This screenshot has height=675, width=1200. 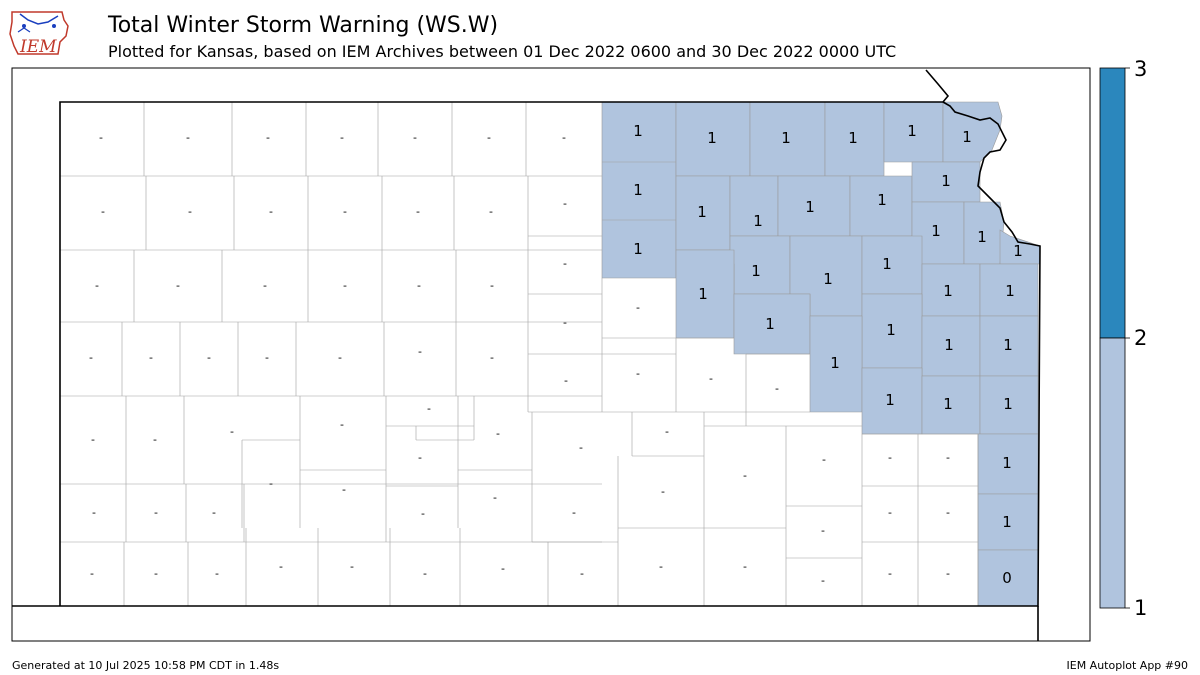 What do you see at coordinates (890, 400) in the screenshot?
I see `label-lyon: 1` at bounding box center [890, 400].